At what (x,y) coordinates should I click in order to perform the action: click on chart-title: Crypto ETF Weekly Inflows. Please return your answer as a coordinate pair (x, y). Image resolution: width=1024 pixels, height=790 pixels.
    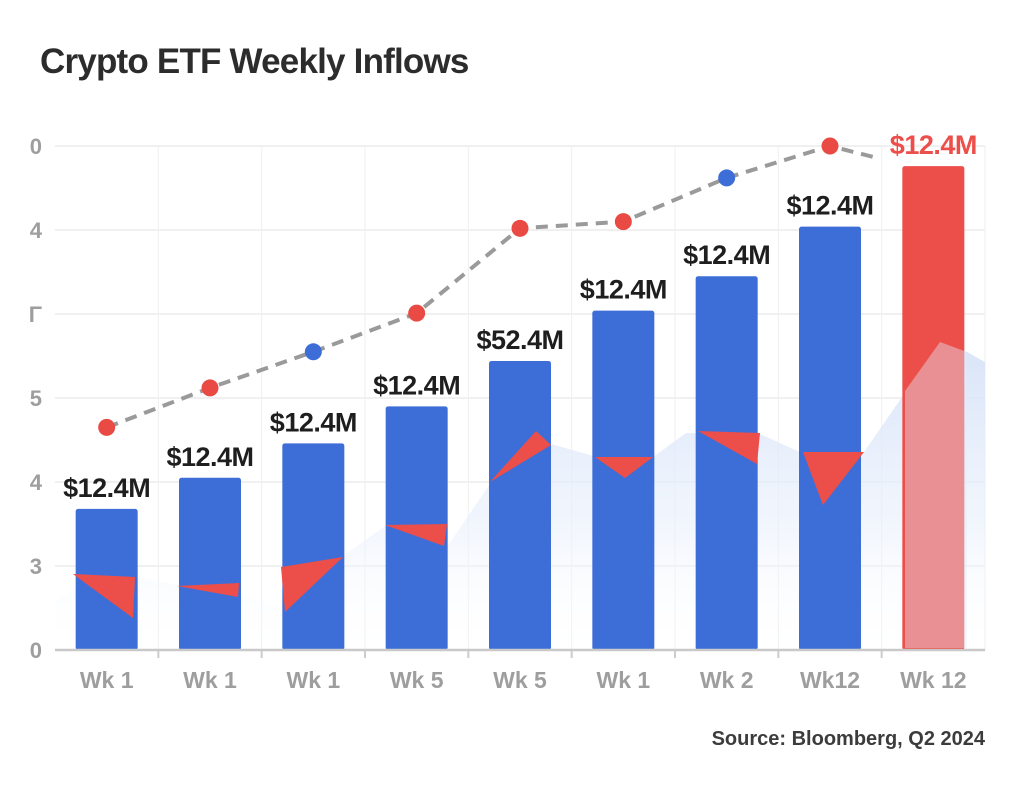
    Looking at the image, I should click on (254, 61).